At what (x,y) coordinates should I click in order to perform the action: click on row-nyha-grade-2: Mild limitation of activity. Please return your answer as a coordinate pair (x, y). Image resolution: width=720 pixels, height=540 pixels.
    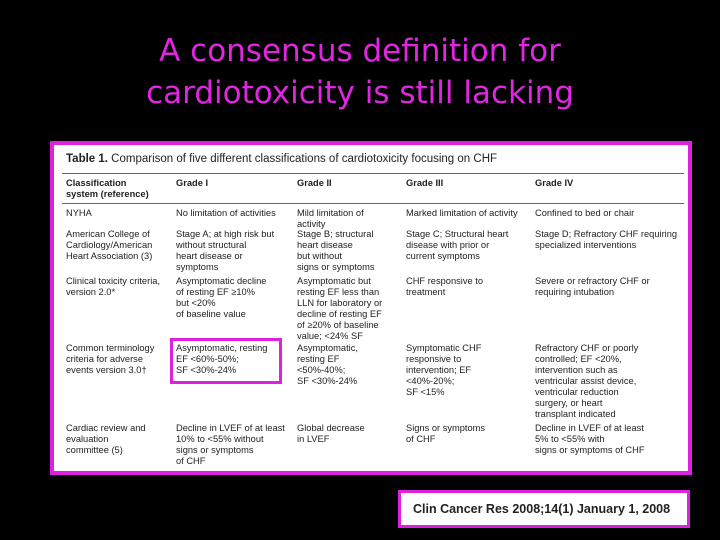
    Looking at the image, I should click on (330, 218).